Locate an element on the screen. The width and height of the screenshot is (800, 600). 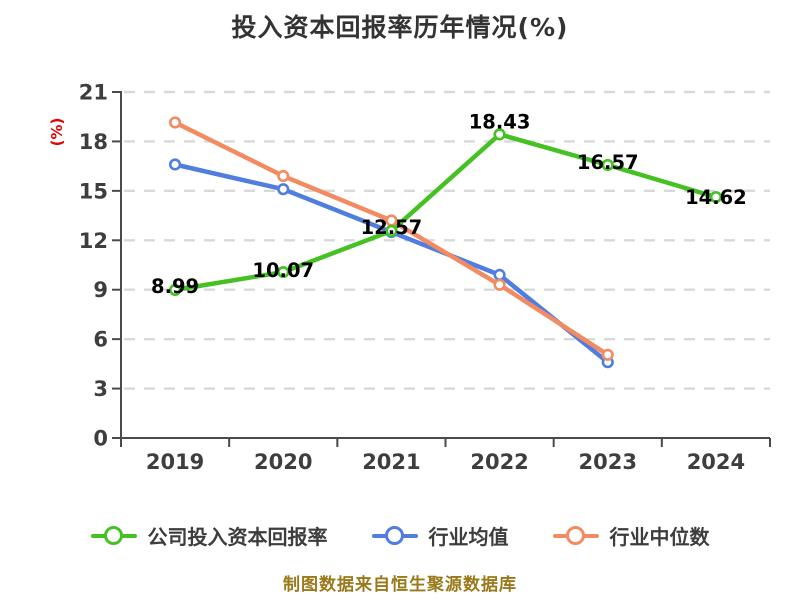
y-tick-label: 15 is located at coordinates (93, 191).